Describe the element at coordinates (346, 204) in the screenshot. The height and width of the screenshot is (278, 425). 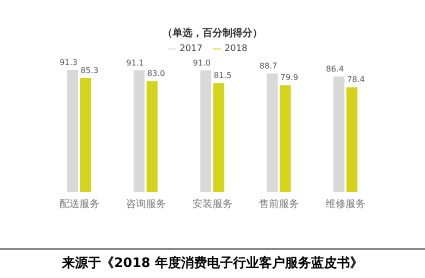
I see `x-tick-label: 维修服务` at that location.